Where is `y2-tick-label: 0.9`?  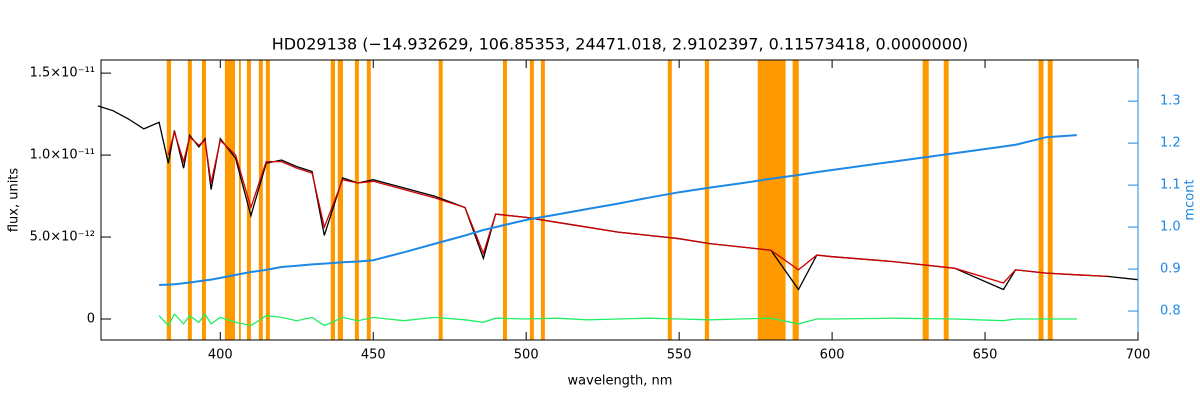
y2-tick-label: 0.9 is located at coordinates (1170, 269).